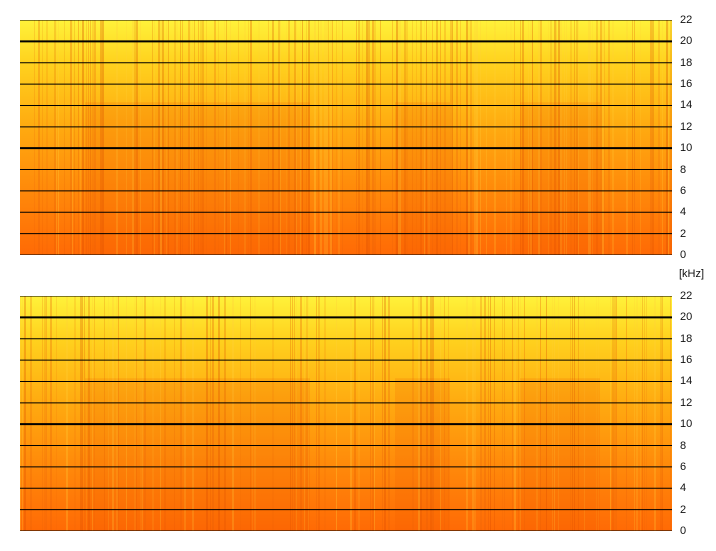  I want to click on frequency-unit-label: [kHz], so click(692, 274).